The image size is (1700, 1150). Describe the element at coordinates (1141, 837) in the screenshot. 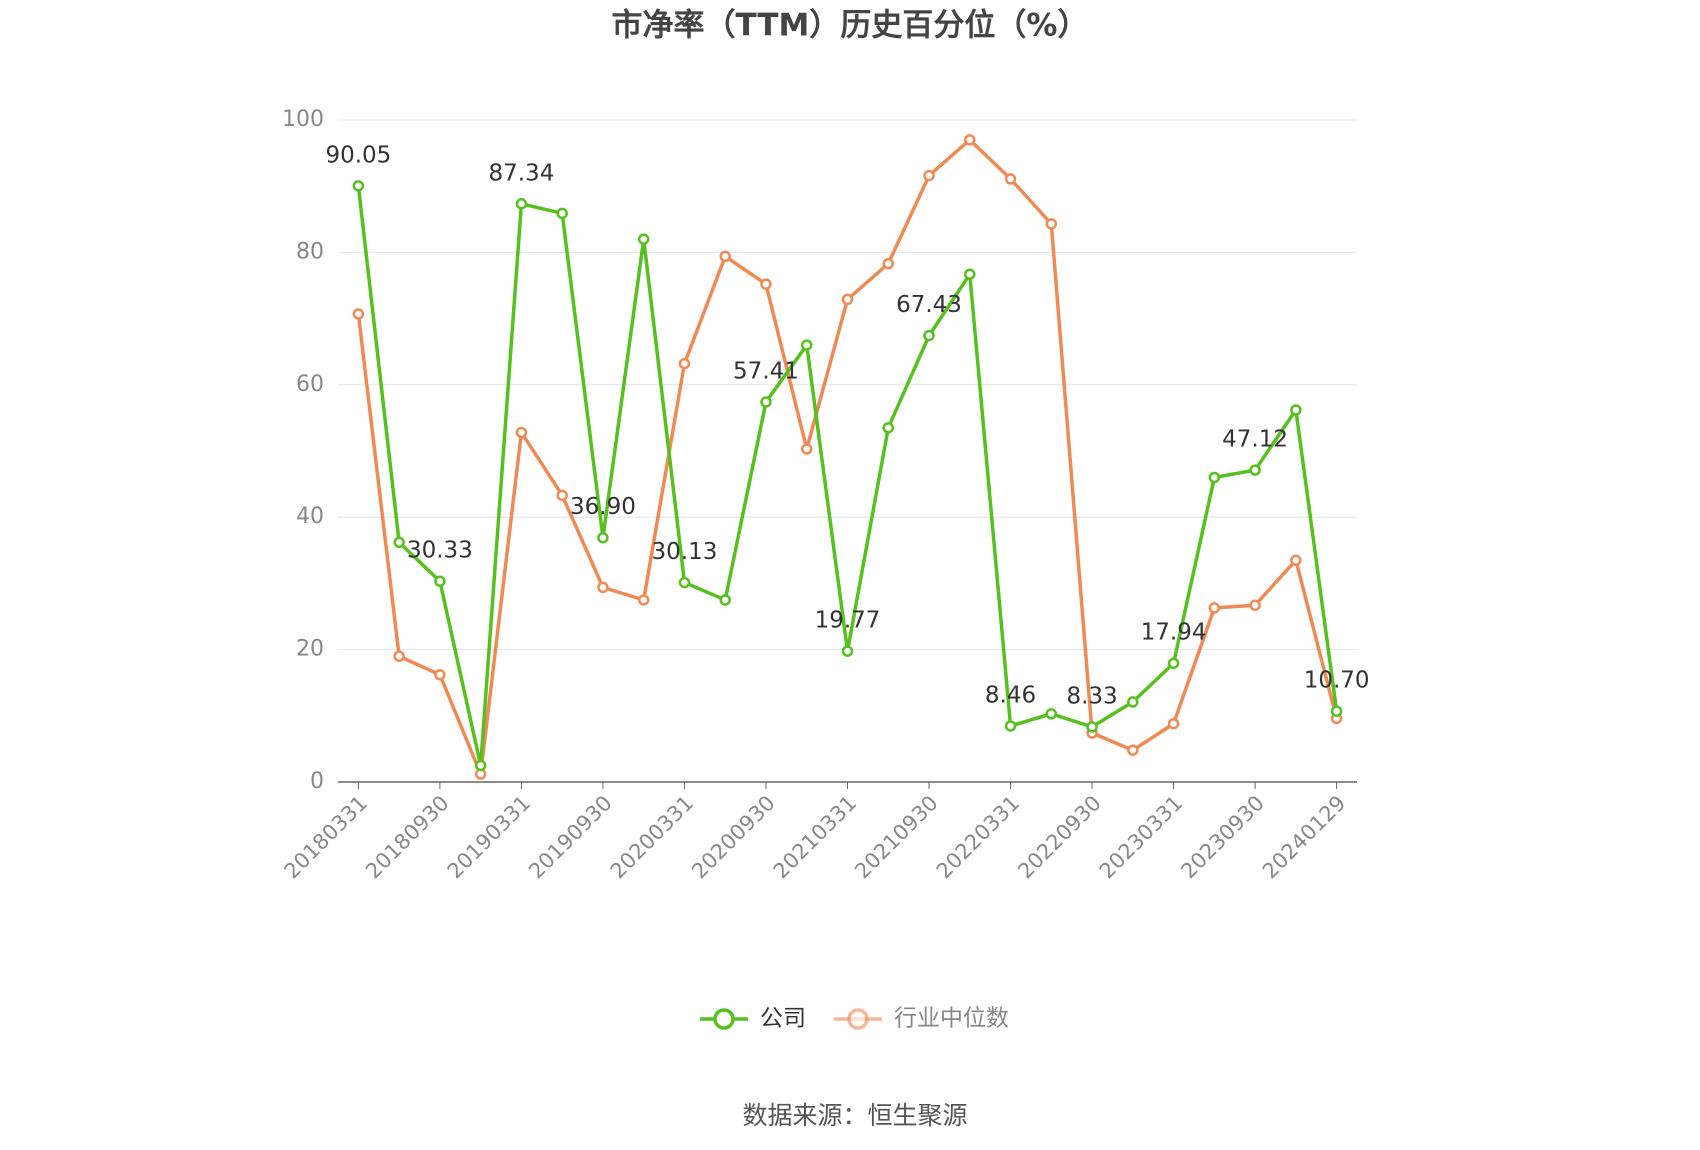

I see `x-tick-label: 20230331` at that location.